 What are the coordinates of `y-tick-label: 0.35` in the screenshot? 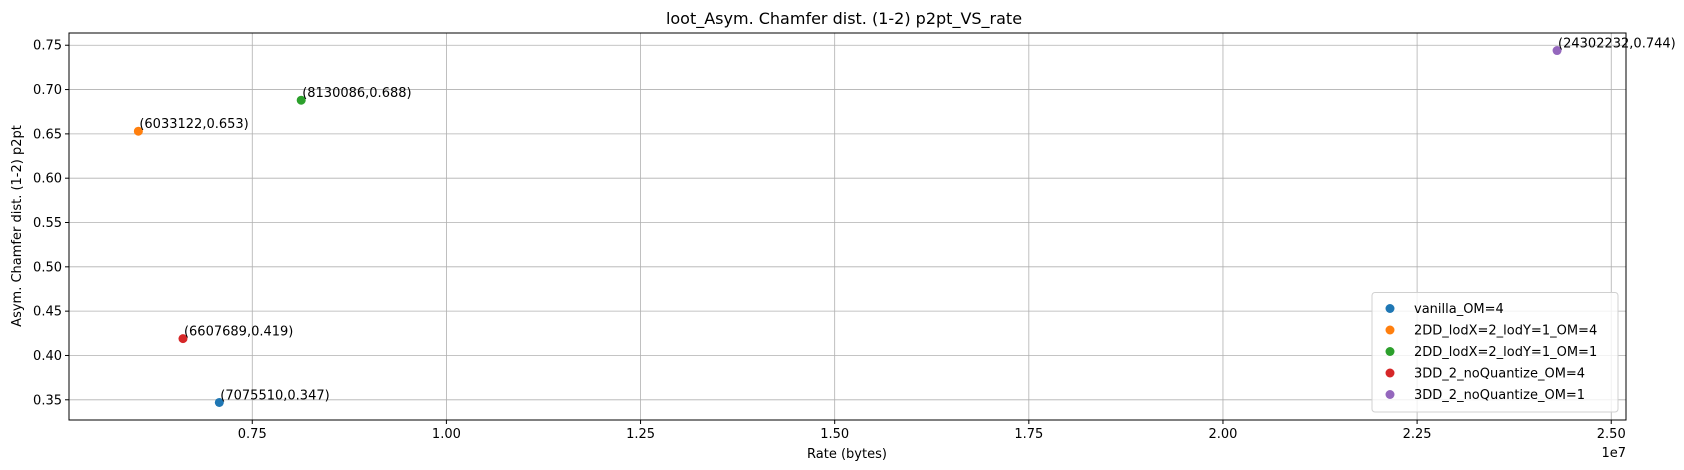 It's located at (47, 400).